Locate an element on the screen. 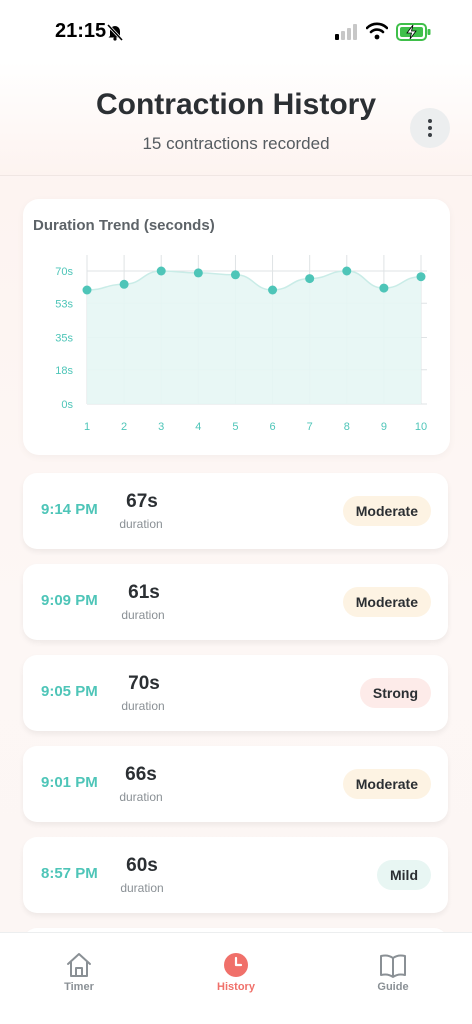 This screenshot has height=1024, width=472. entry-time: 9:05 PM is located at coordinates (69, 691).